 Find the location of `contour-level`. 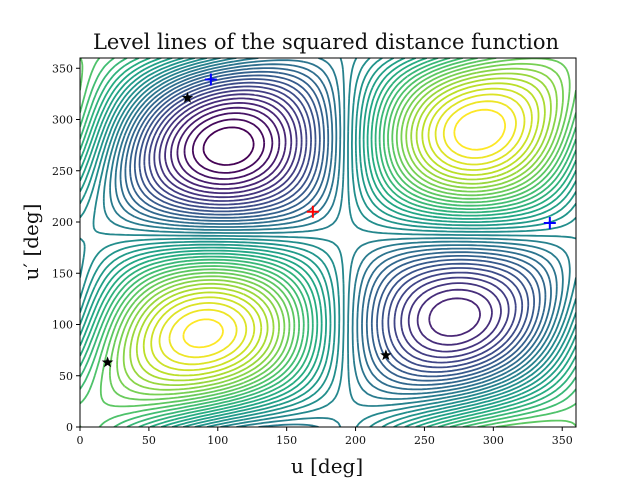

contour-level is located at coordinates (228, 146).